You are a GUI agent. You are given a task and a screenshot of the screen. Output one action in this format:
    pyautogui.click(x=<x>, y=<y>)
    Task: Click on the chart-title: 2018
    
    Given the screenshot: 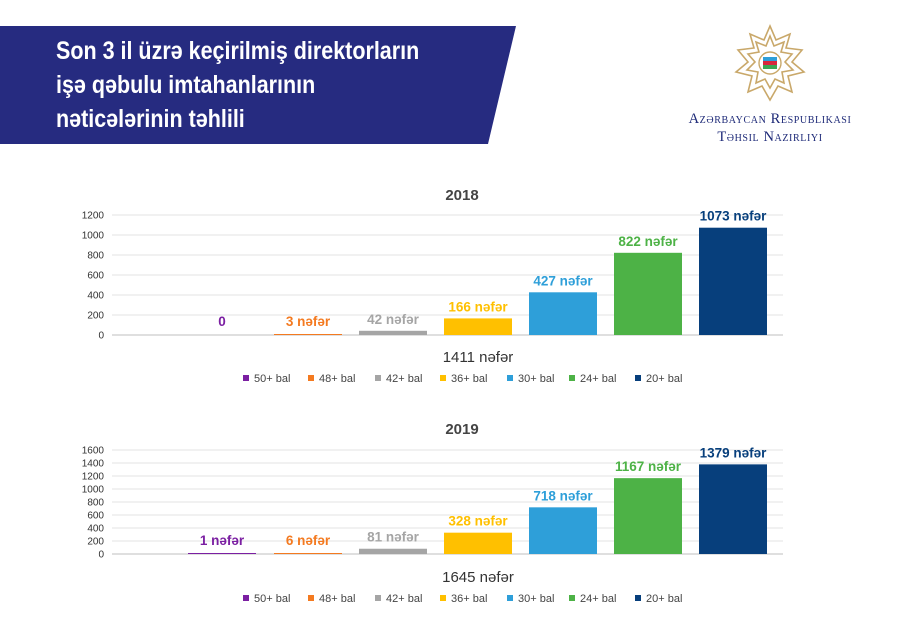 What is the action you would take?
    pyautogui.click(x=461, y=195)
    